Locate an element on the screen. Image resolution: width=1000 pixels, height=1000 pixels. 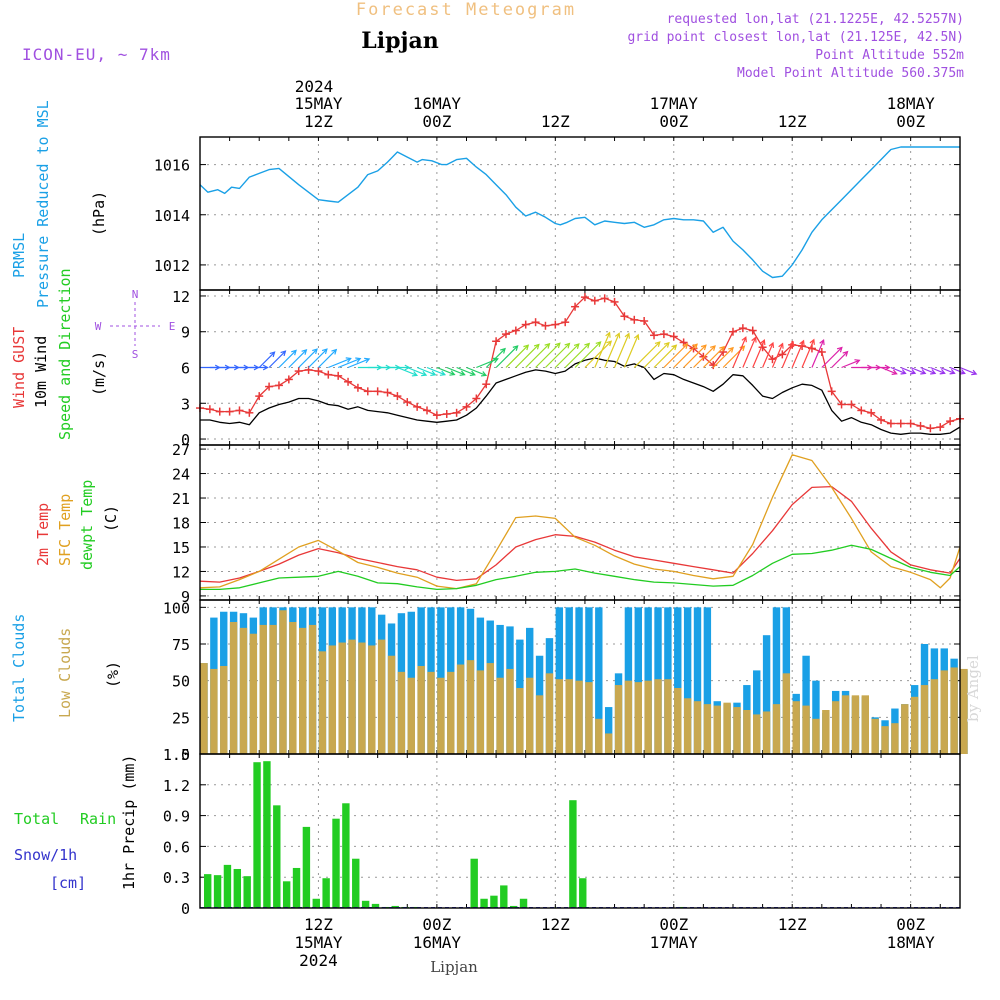
y-tick-label: 0.3 is located at coordinates (176, 878).